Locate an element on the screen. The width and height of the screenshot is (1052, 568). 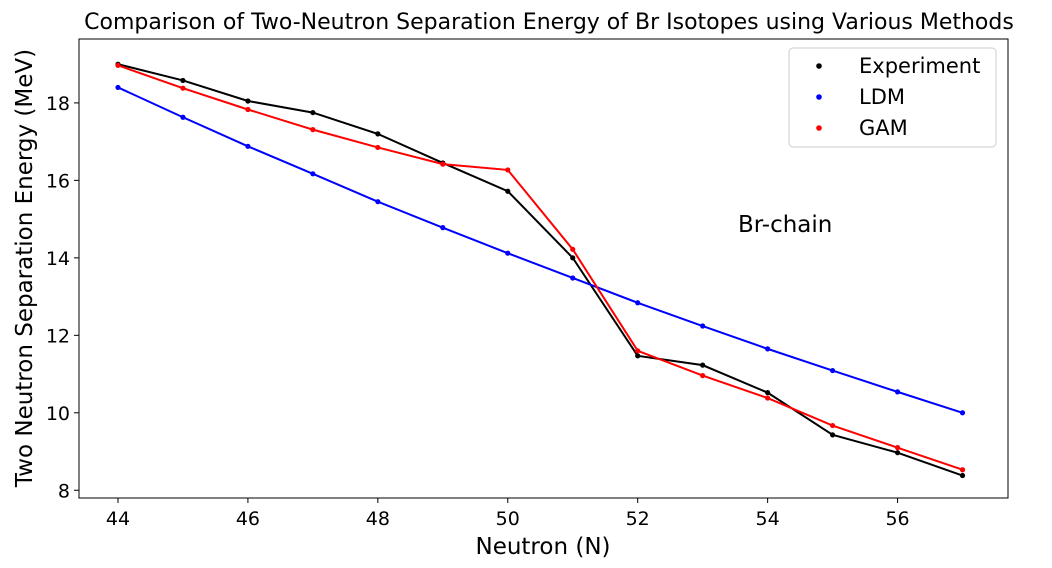
legend-frame is located at coordinates (892, 97).